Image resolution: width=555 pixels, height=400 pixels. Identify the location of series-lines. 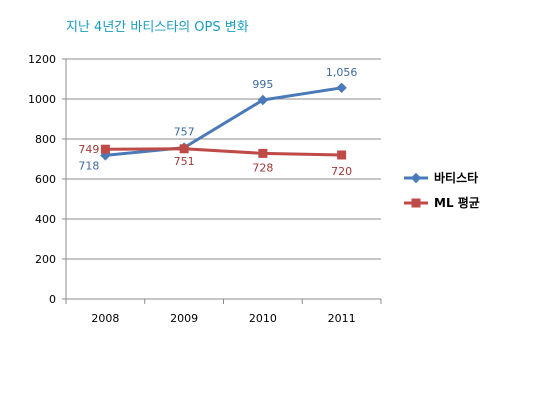
(223, 121).